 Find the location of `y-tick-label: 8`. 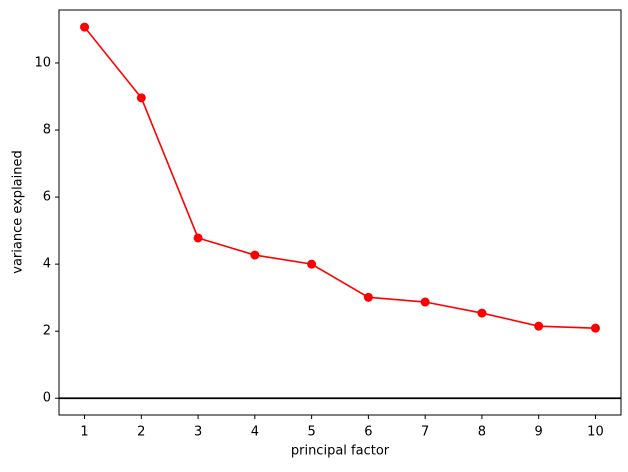

y-tick-label: 8 is located at coordinates (47, 130).